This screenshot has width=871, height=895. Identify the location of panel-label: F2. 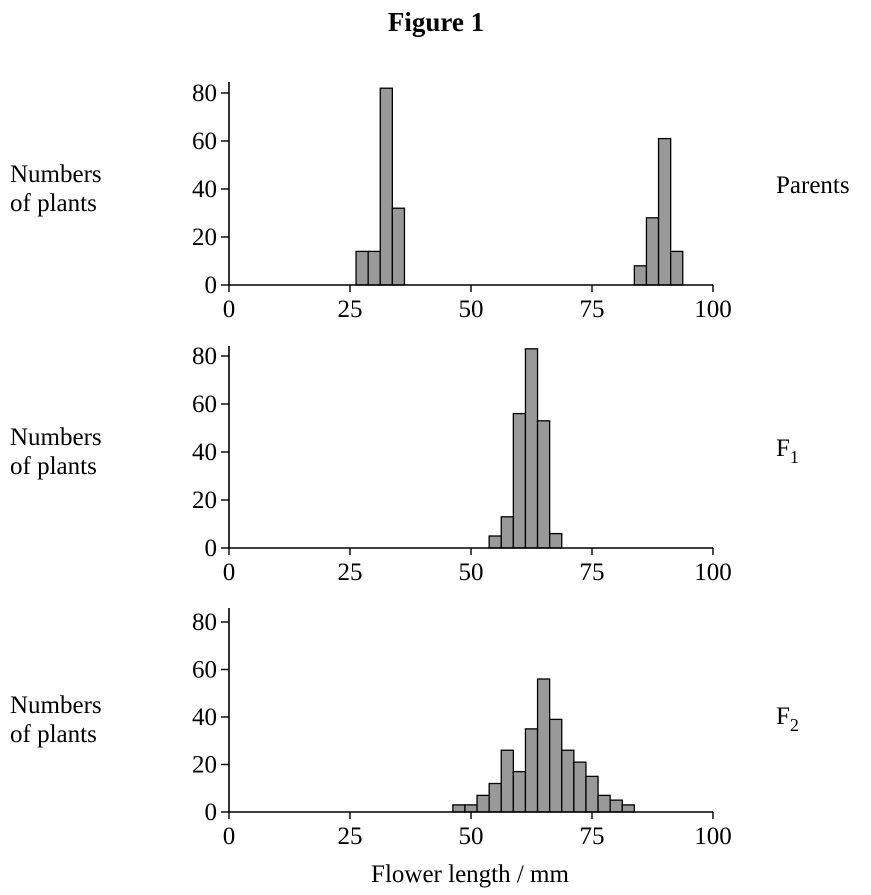
(787, 719).